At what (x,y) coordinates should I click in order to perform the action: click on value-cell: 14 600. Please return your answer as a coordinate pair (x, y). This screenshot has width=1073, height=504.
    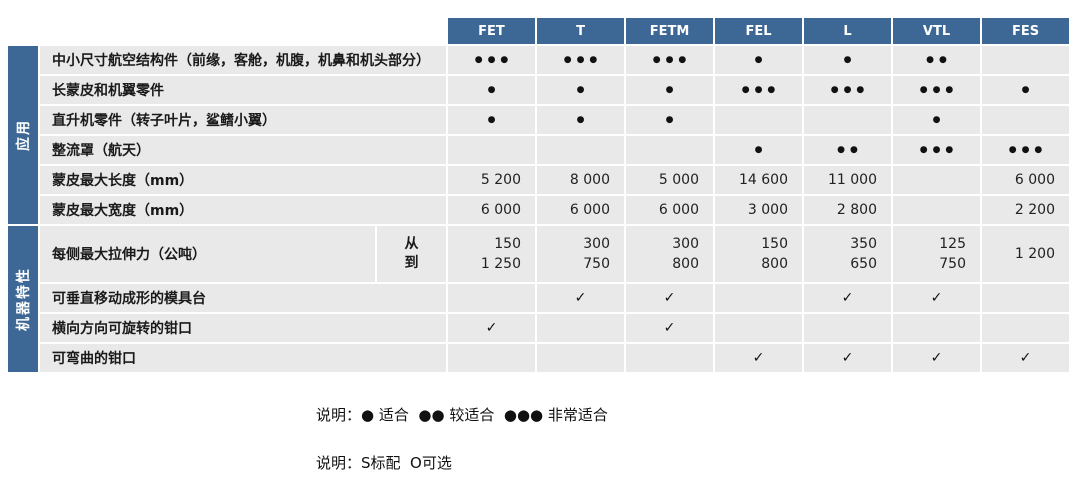
    Looking at the image, I should click on (758, 180).